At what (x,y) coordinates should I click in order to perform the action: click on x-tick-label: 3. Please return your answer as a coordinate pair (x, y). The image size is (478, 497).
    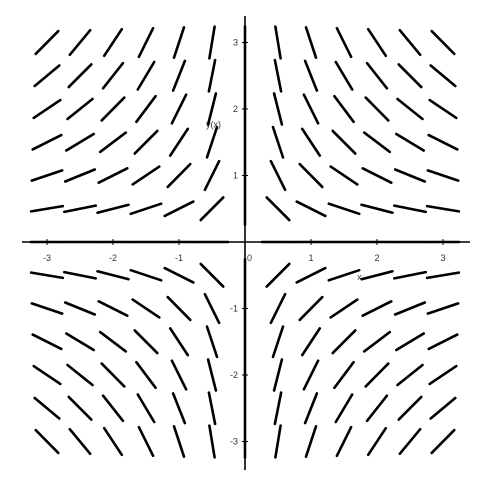
    Looking at the image, I should click on (442, 258).